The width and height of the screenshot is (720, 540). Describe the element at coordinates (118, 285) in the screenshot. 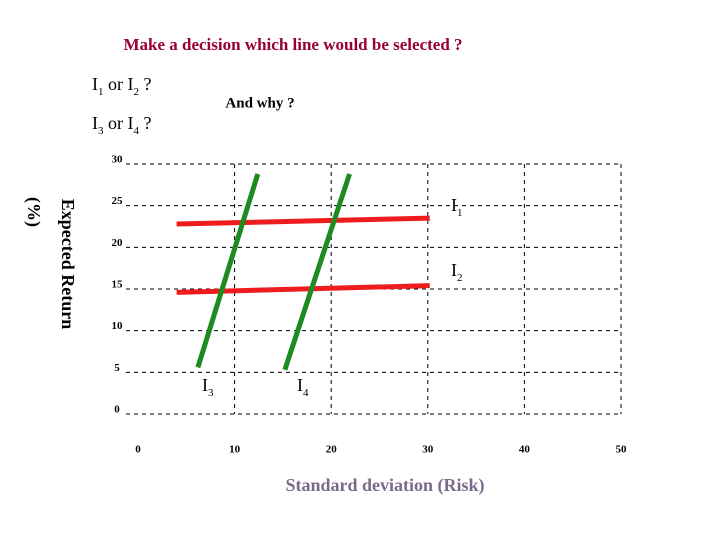

I see `y-tick-label: 15` at that location.